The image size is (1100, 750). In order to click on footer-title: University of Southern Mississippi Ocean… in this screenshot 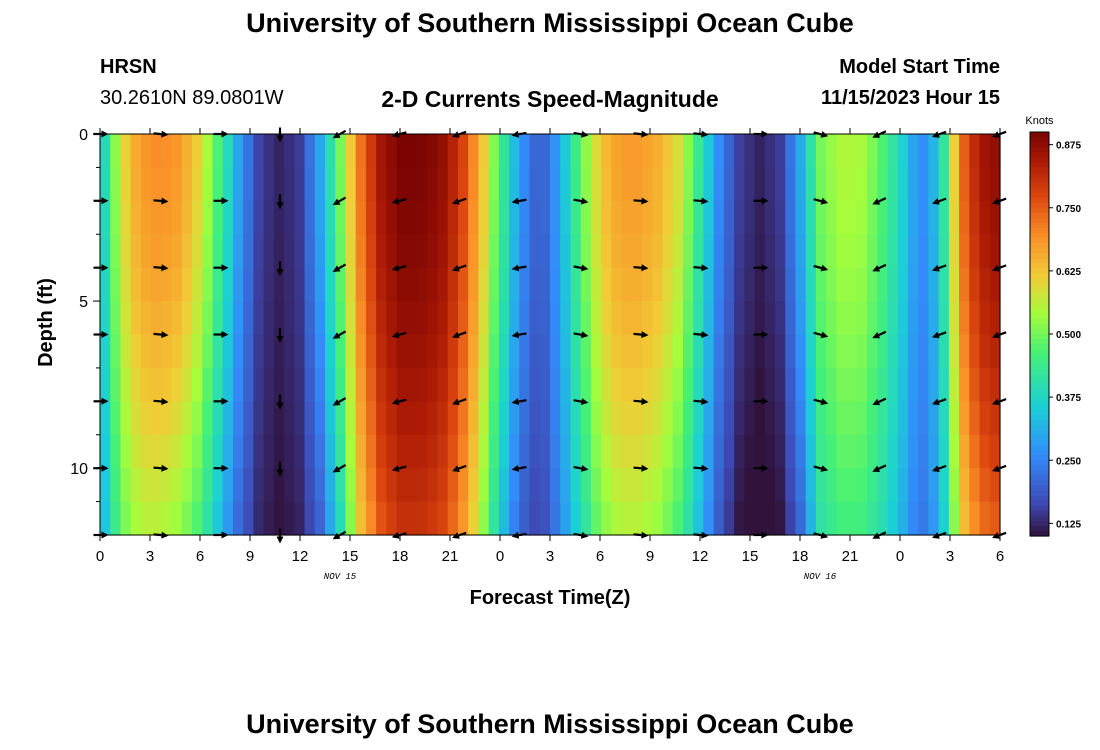, I will do `click(550, 724)`.